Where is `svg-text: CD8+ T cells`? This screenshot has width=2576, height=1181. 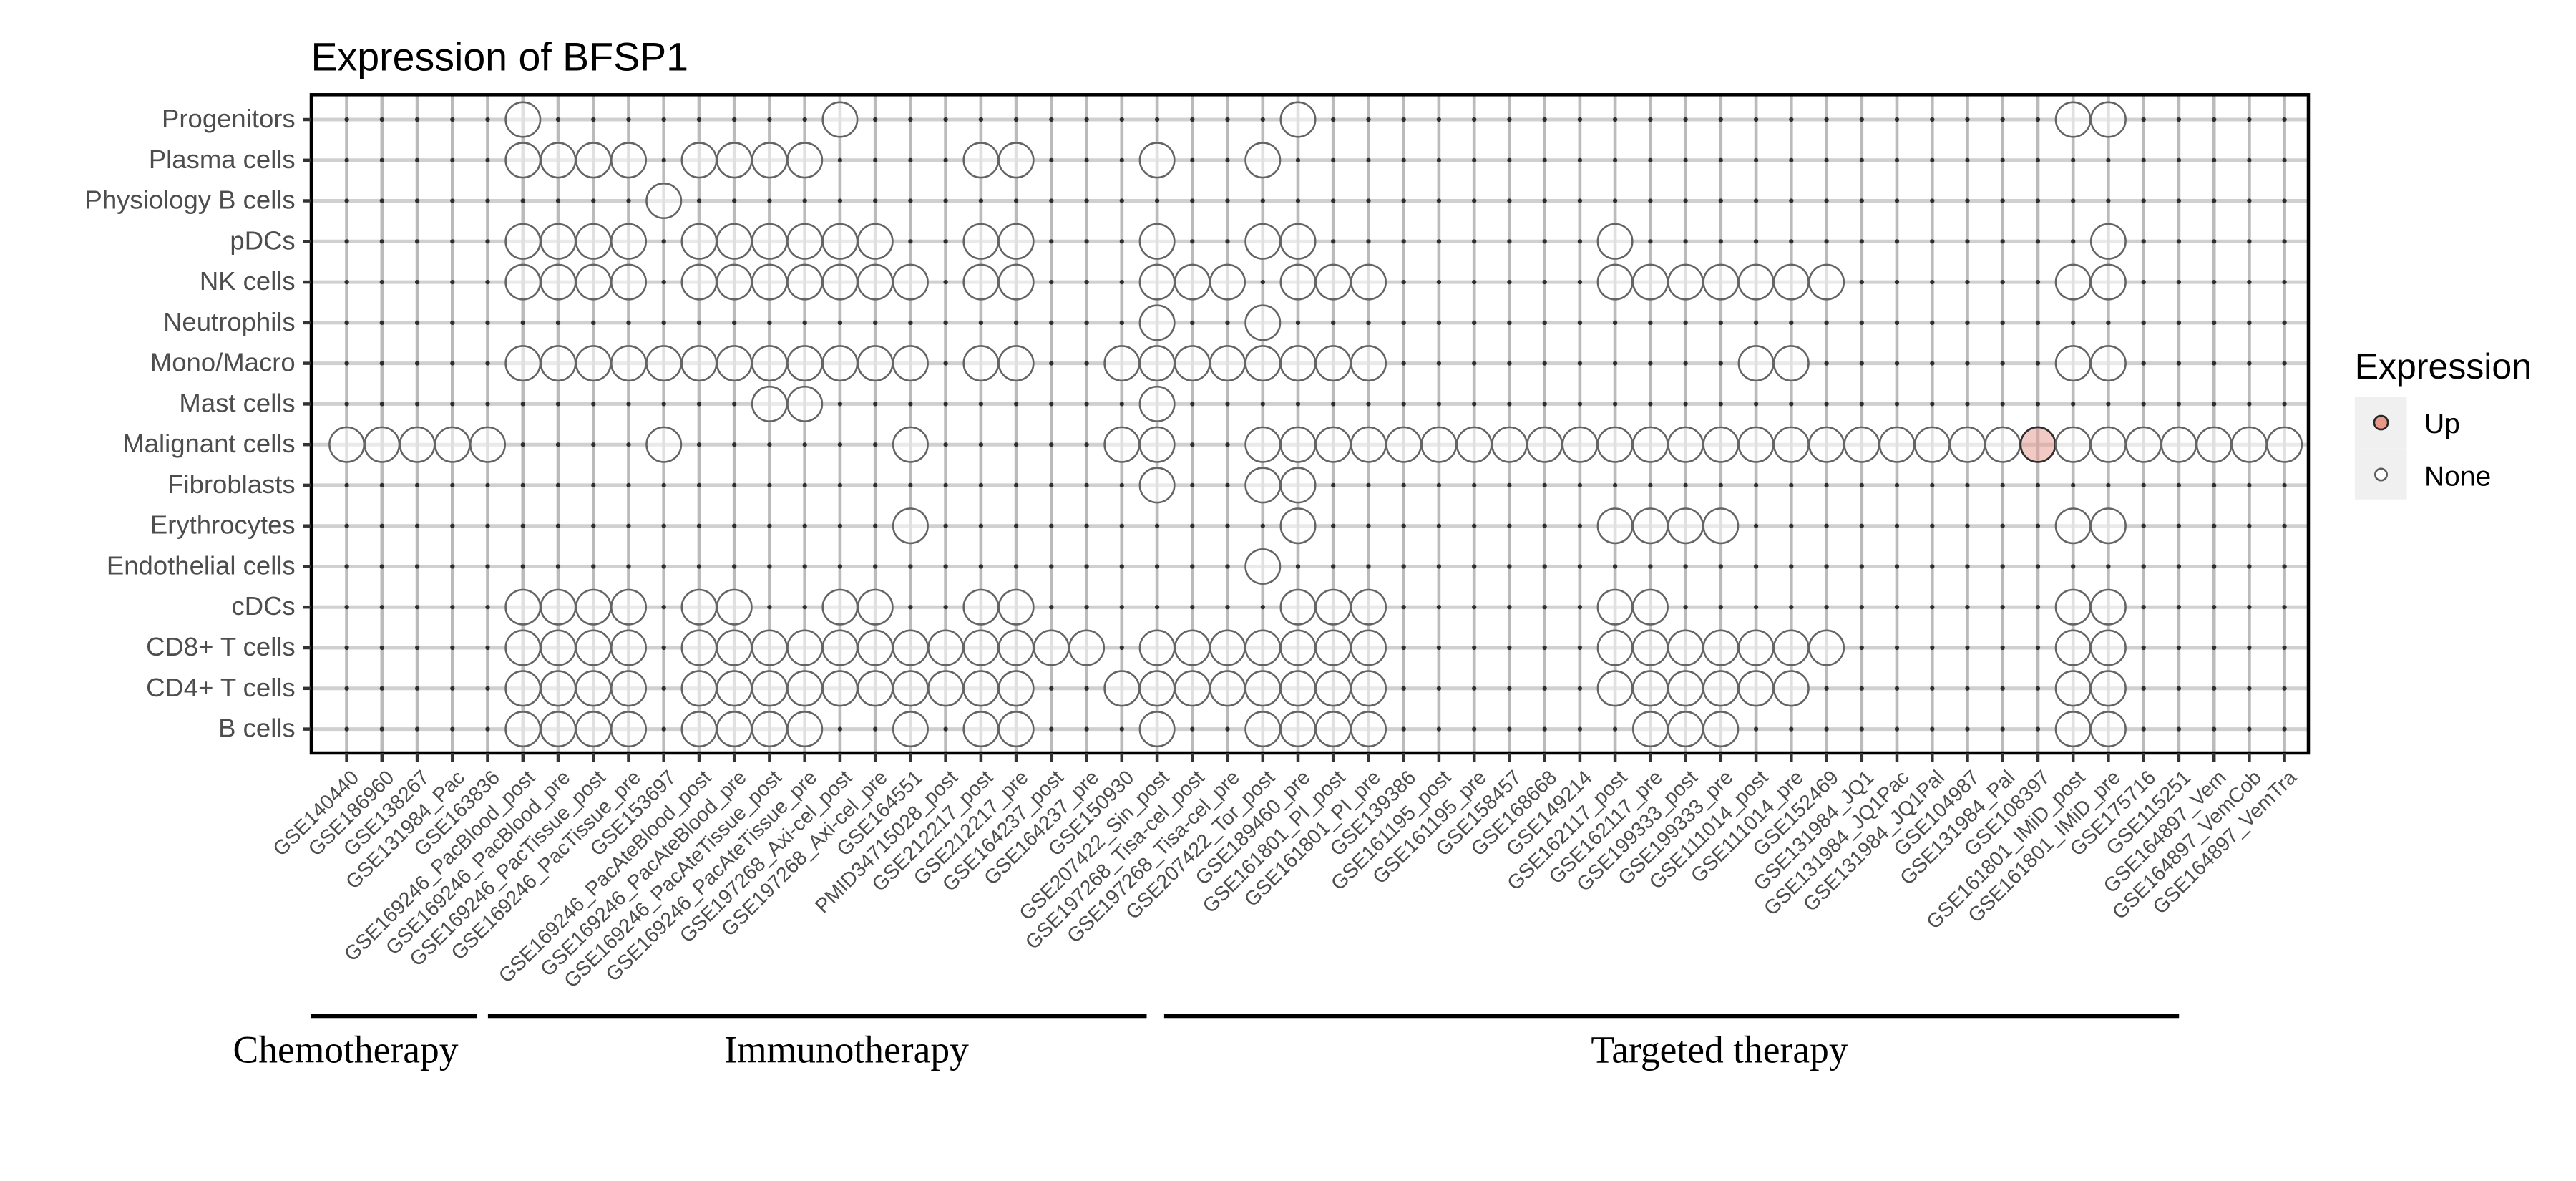
svg-text: CD8+ T cells is located at coordinates (221, 646).